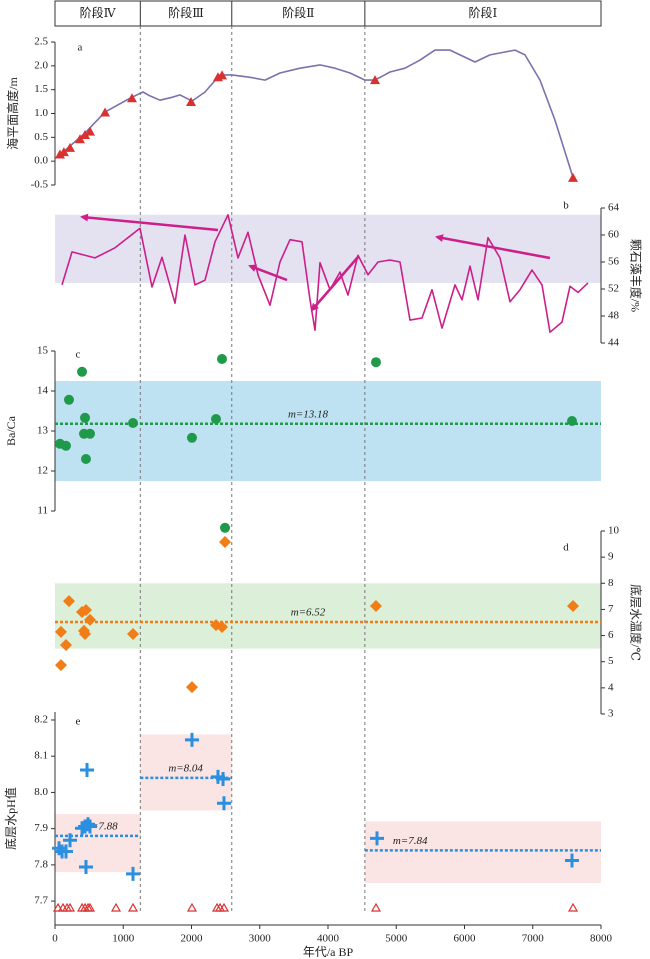 Image resolution: width=650 pixels, height=959 pixels. Describe the element at coordinates (78, 355) in the screenshot. I see `panel-label: c` at that location.